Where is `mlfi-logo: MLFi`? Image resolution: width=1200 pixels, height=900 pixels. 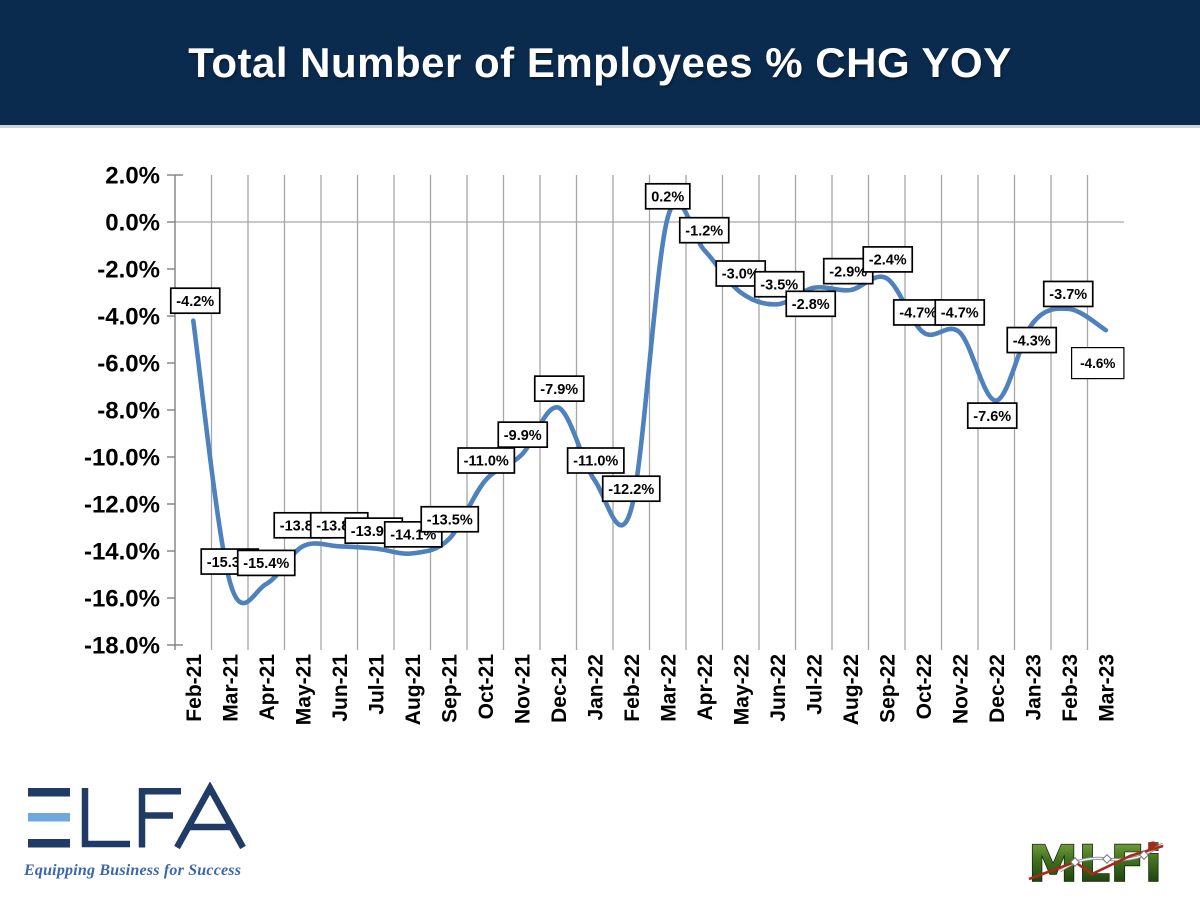
mlfi-logo: MLFi is located at coordinates (1095, 862).